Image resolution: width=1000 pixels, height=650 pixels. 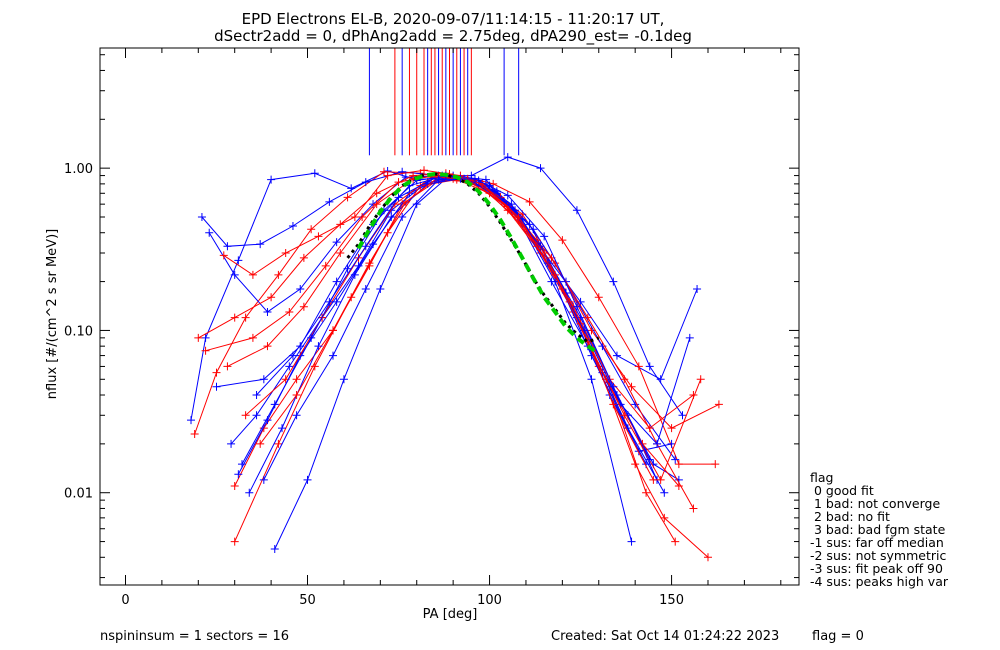 What do you see at coordinates (879, 581) in the screenshot?
I see `legend-entry: -4 sus: peaks high var` at bounding box center [879, 581].